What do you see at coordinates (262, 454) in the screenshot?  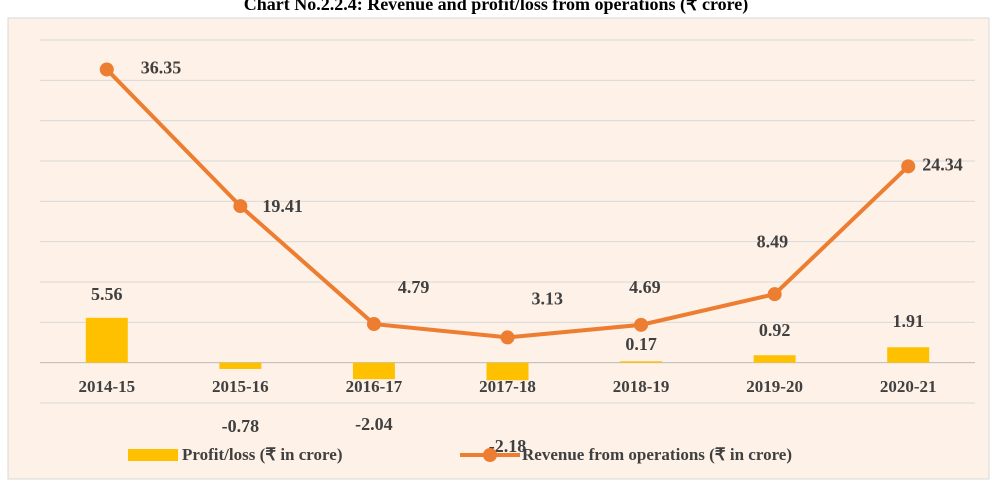 I see `legend-label: Profit/loss (₹ in crore)` at bounding box center [262, 454].